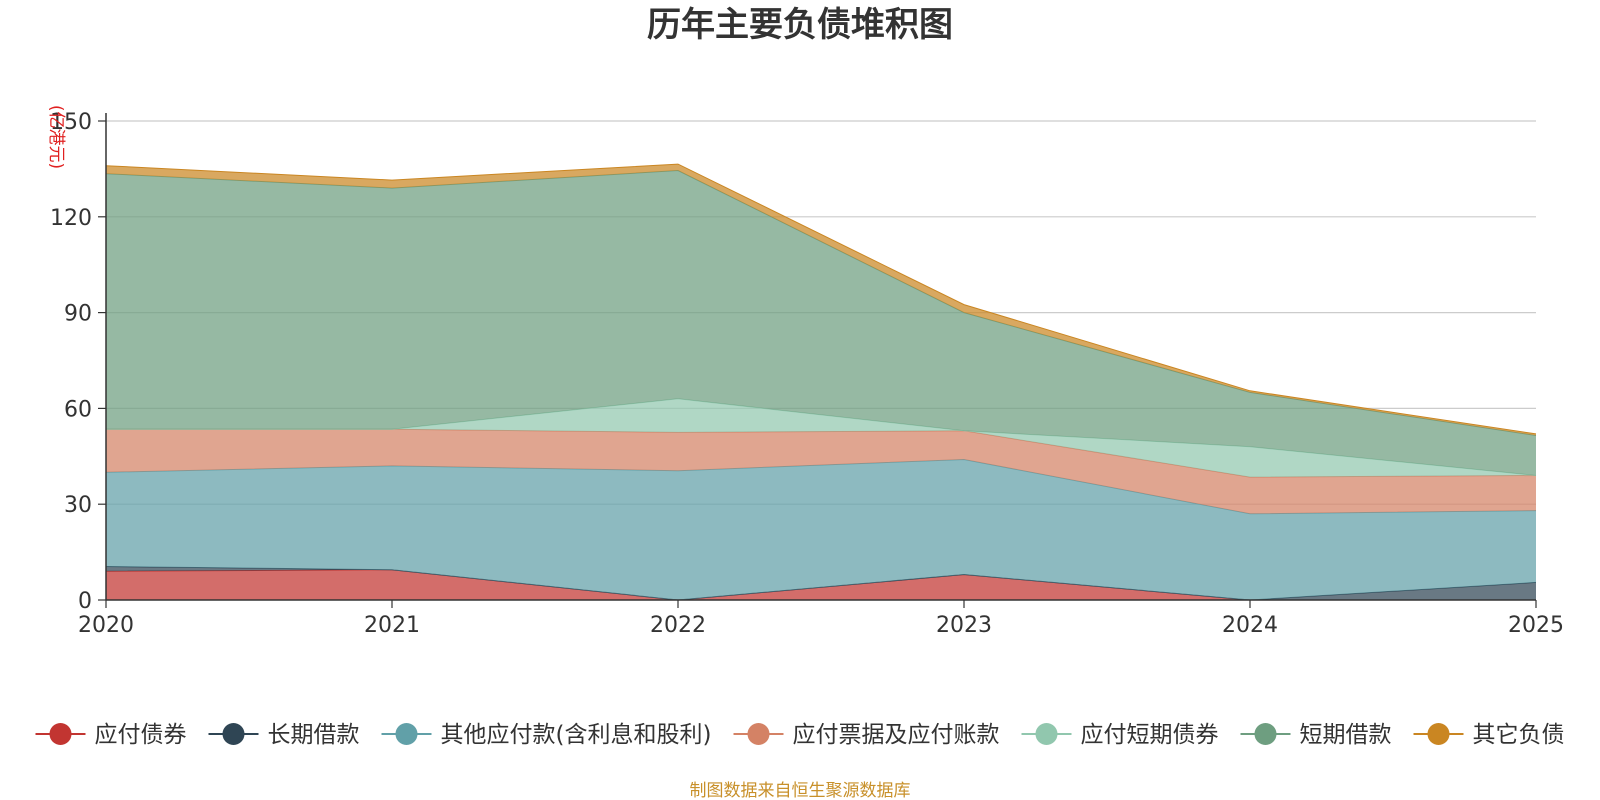 This screenshot has width=1600, height=800. Describe the element at coordinates (964, 625) in the screenshot. I see `x-tick-label: 2023` at that location.